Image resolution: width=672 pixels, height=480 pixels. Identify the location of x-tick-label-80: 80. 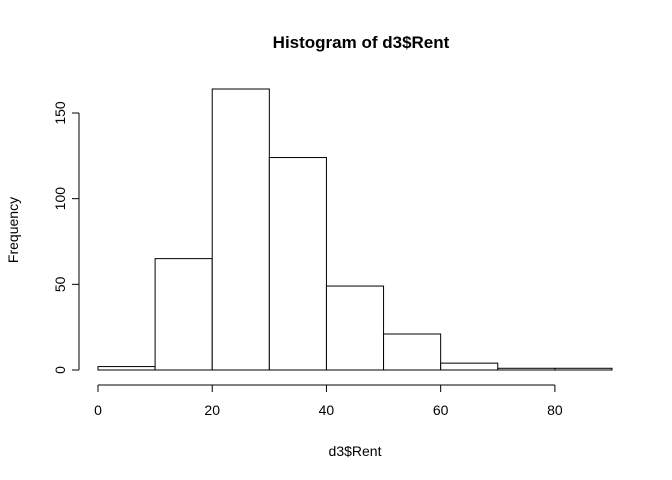
(555, 410).